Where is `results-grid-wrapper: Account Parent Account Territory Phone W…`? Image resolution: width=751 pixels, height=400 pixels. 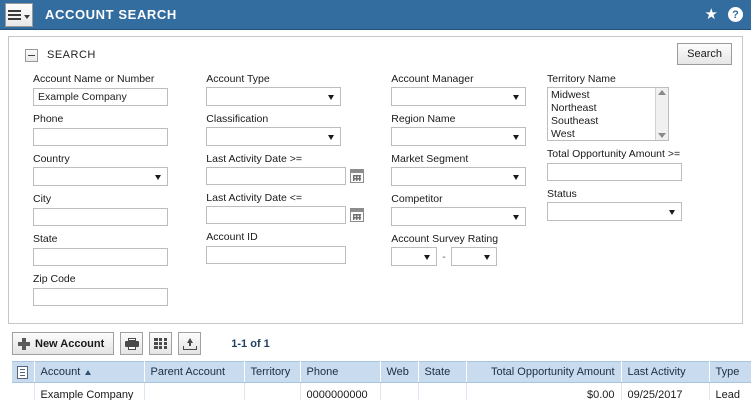 results-grid-wrapper: Account Parent Account Territory Phone W… is located at coordinates (375, 380).